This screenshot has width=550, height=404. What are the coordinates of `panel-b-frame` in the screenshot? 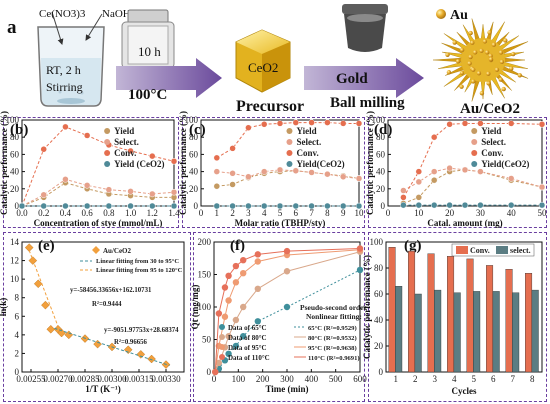 It's located at (91, 172).